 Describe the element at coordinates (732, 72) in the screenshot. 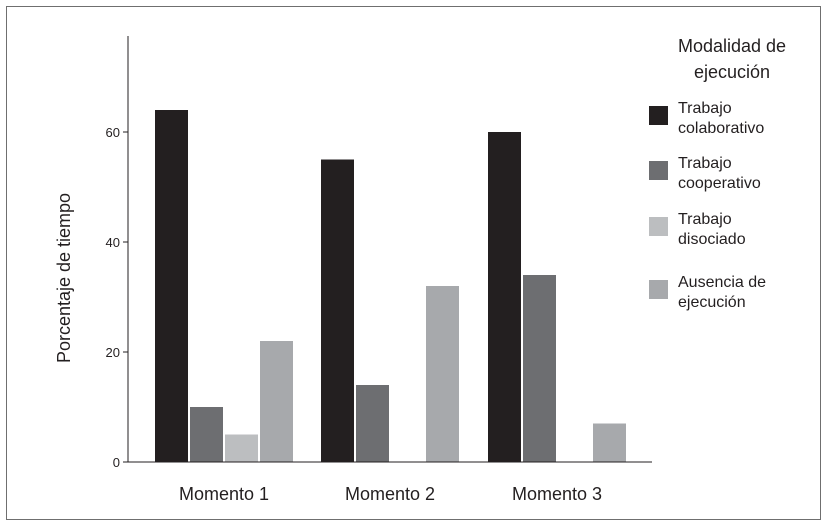

I see `legend-title: ejecución` at that location.